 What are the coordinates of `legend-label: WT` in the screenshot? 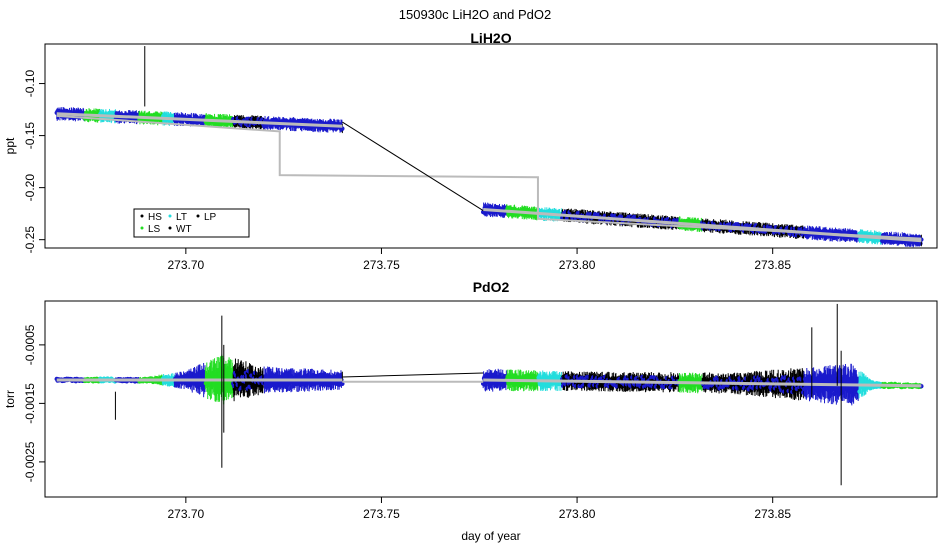 It's located at (184, 229).